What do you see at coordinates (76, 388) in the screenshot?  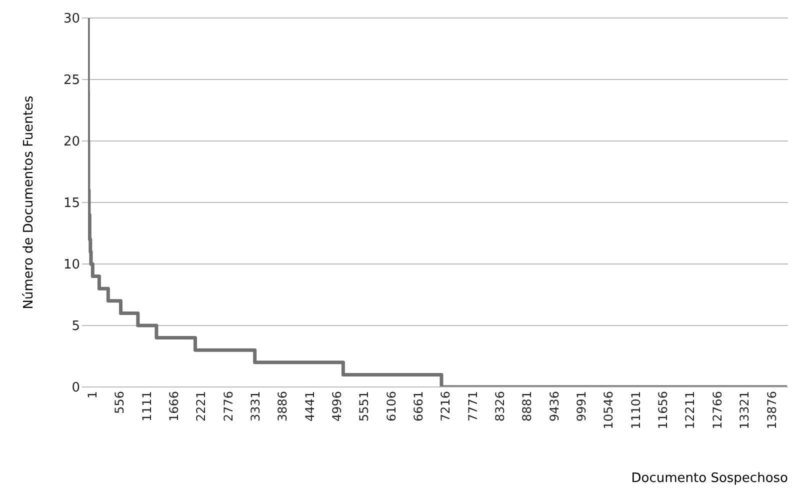 I see `y-tick-label: 0` at bounding box center [76, 388].